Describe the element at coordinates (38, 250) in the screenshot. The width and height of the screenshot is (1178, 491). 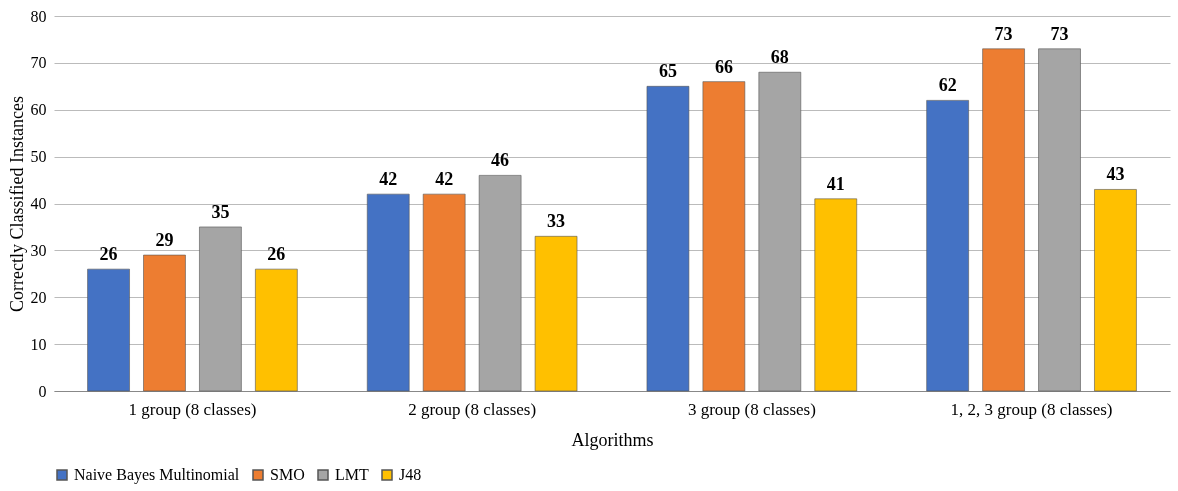
I see `y-tick-label: 30` at that location.